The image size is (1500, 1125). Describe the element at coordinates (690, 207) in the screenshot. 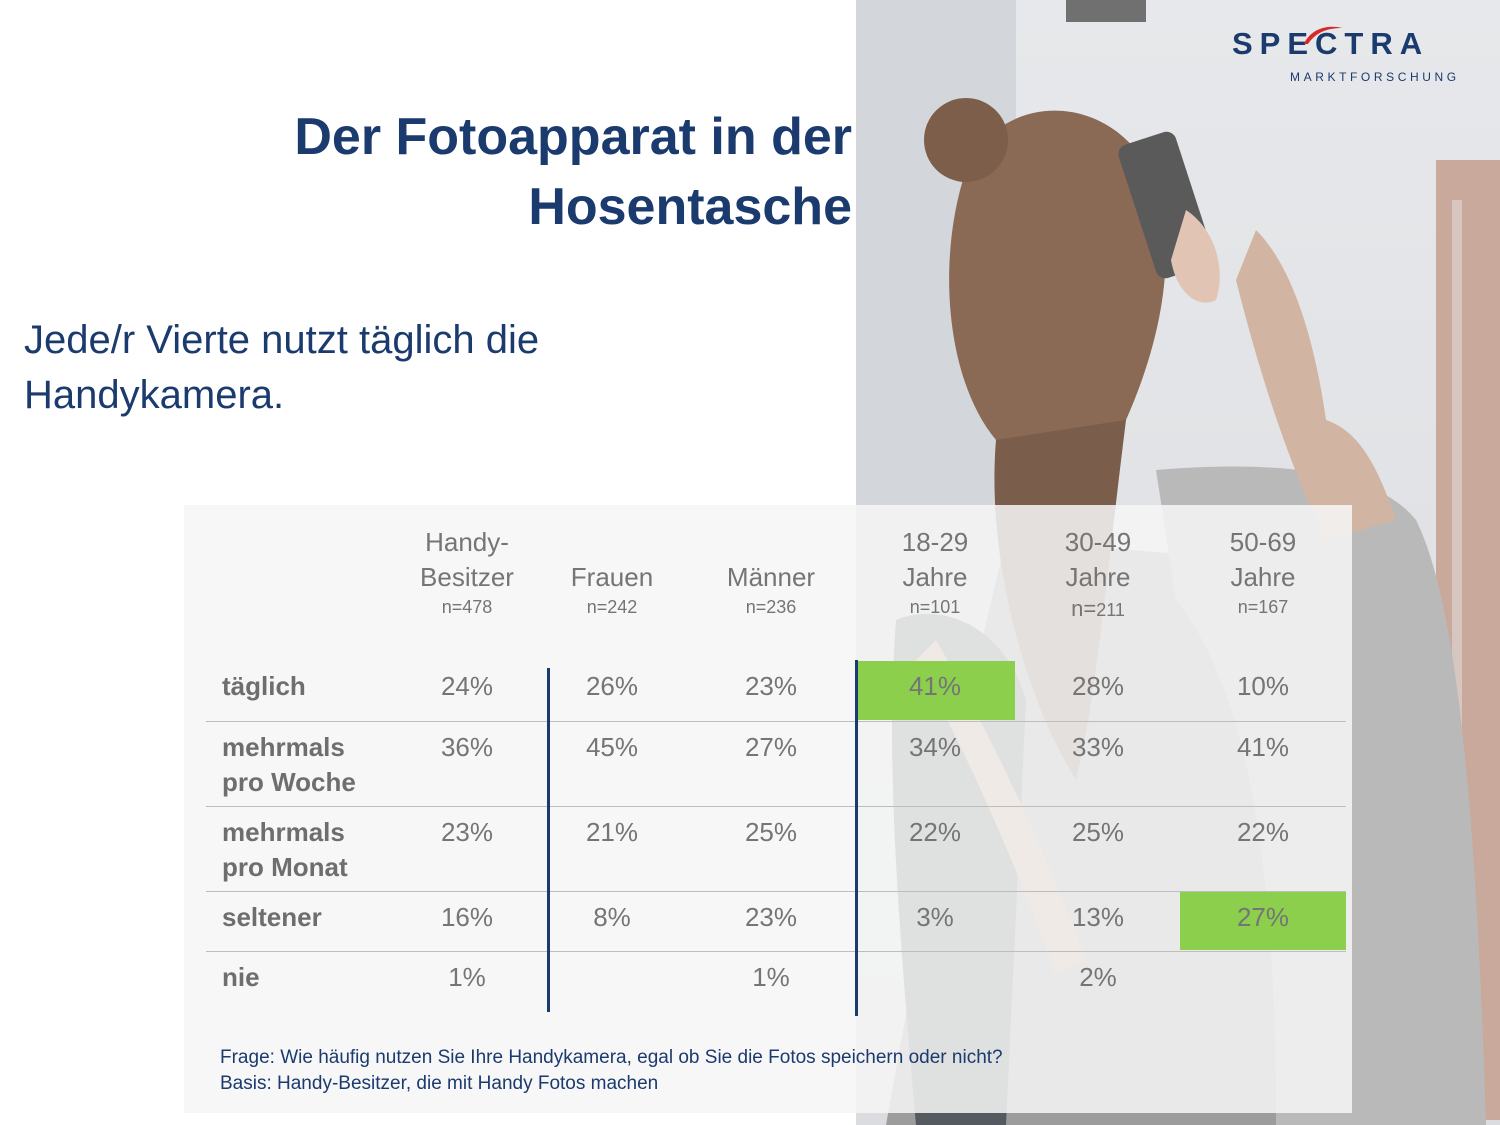

I see `title-line-2: Hosentasche` at that location.